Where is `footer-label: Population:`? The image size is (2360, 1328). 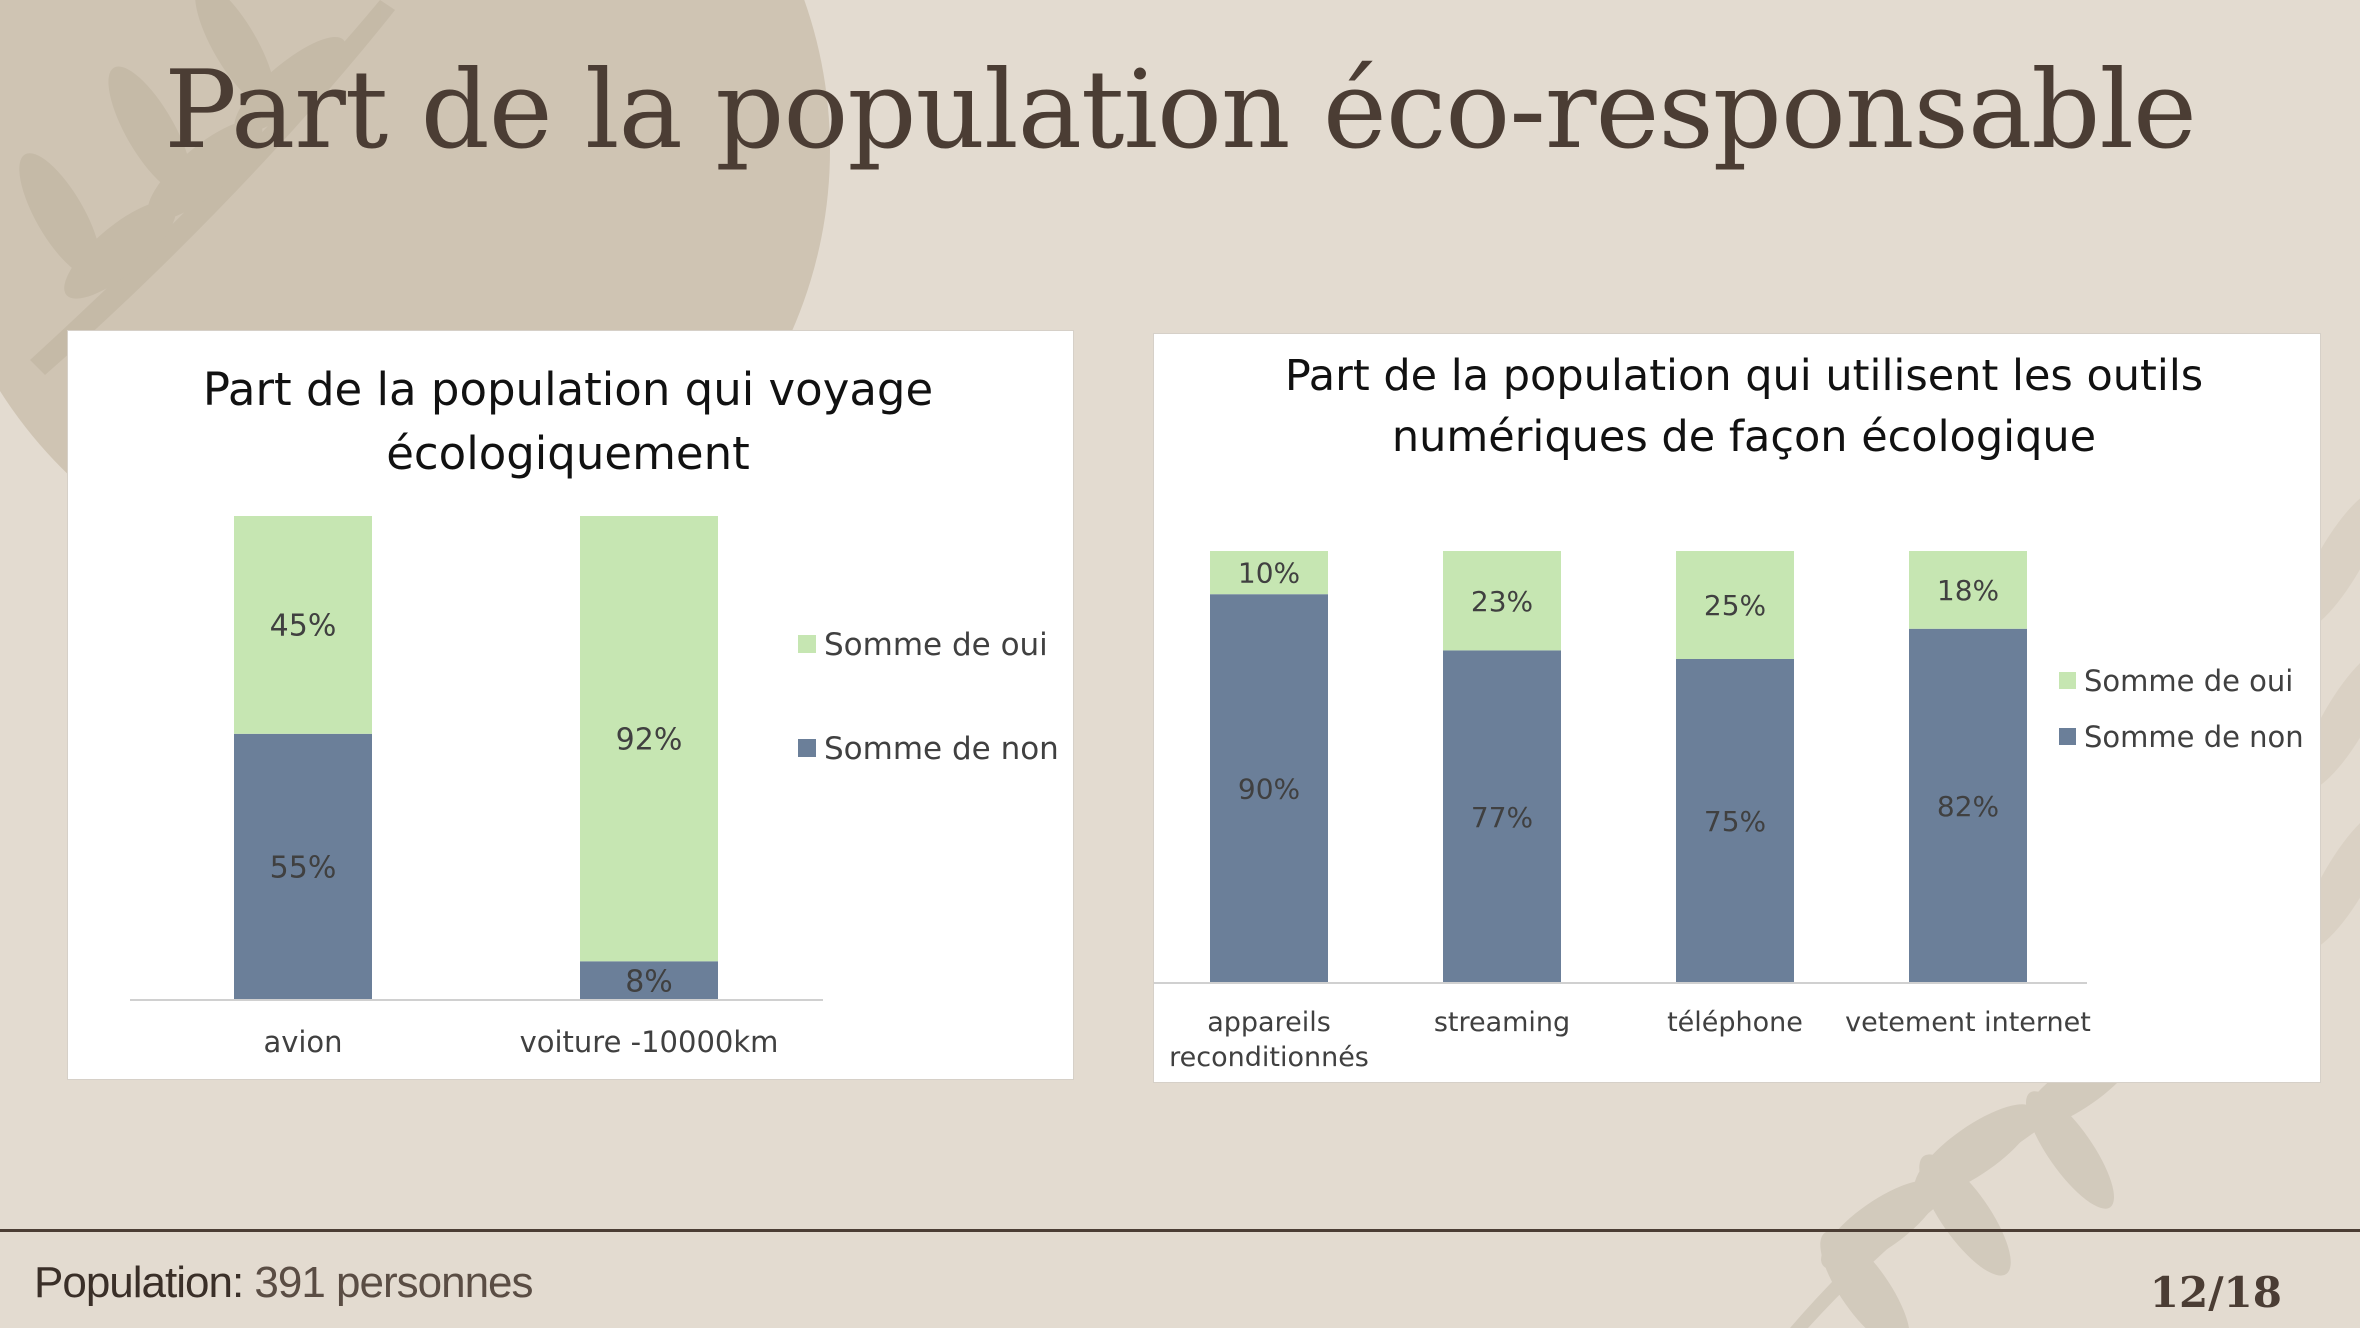 footer-label: Population: is located at coordinates (139, 1282).